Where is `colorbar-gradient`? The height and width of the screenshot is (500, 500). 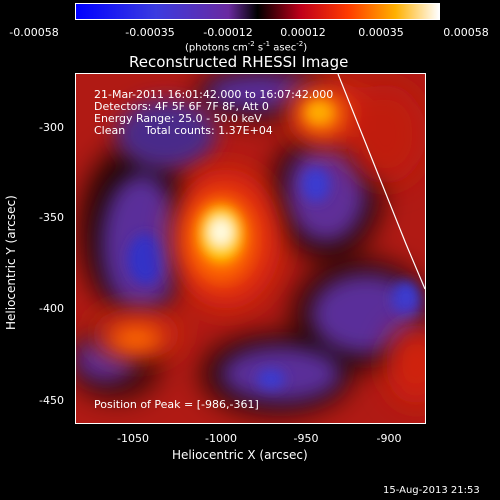 colorbar-gradient is located at coordinates (257, 11).